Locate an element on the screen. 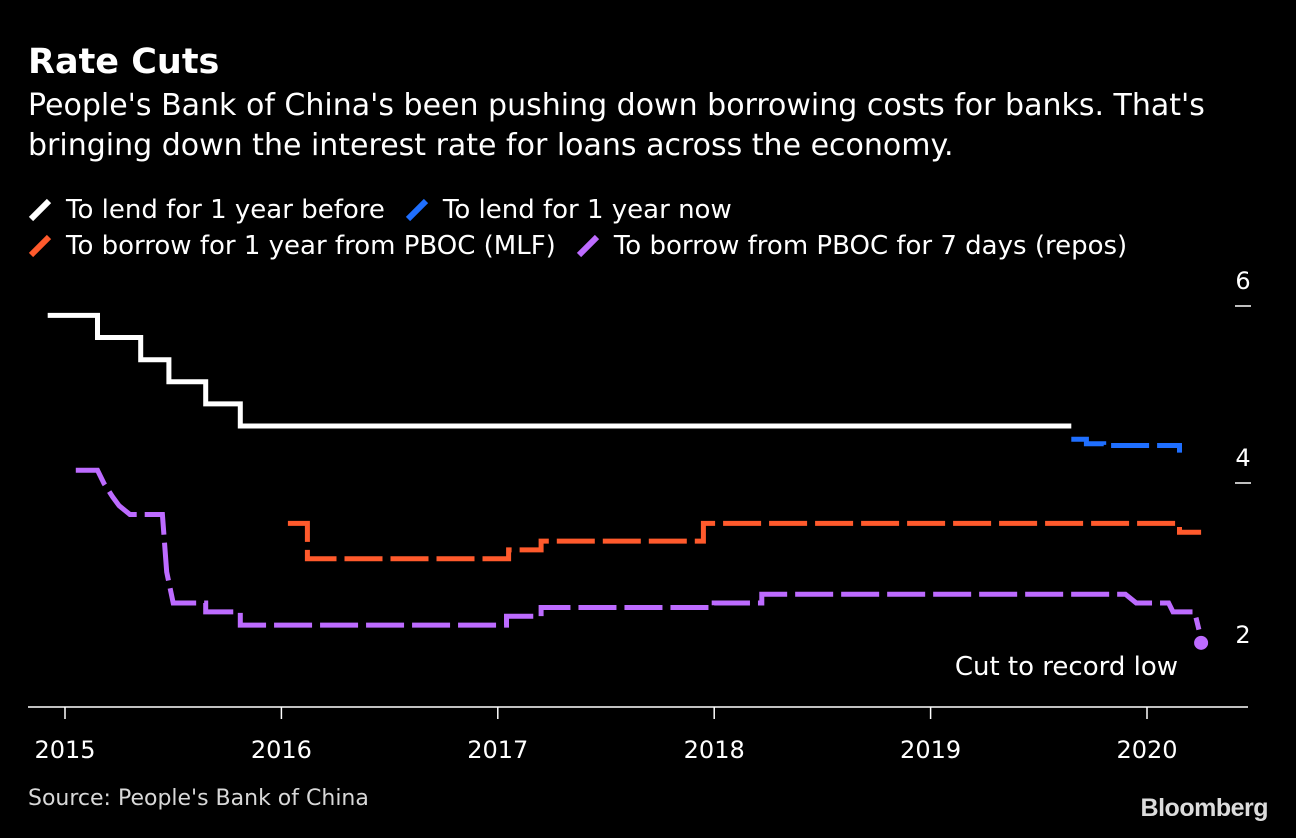 Image resolution: width=1296 pixels, height=838 pixels. legend-label-mlf: To borrow for 1 year from PBOC (MLF) is located at coordinates (311, 246).